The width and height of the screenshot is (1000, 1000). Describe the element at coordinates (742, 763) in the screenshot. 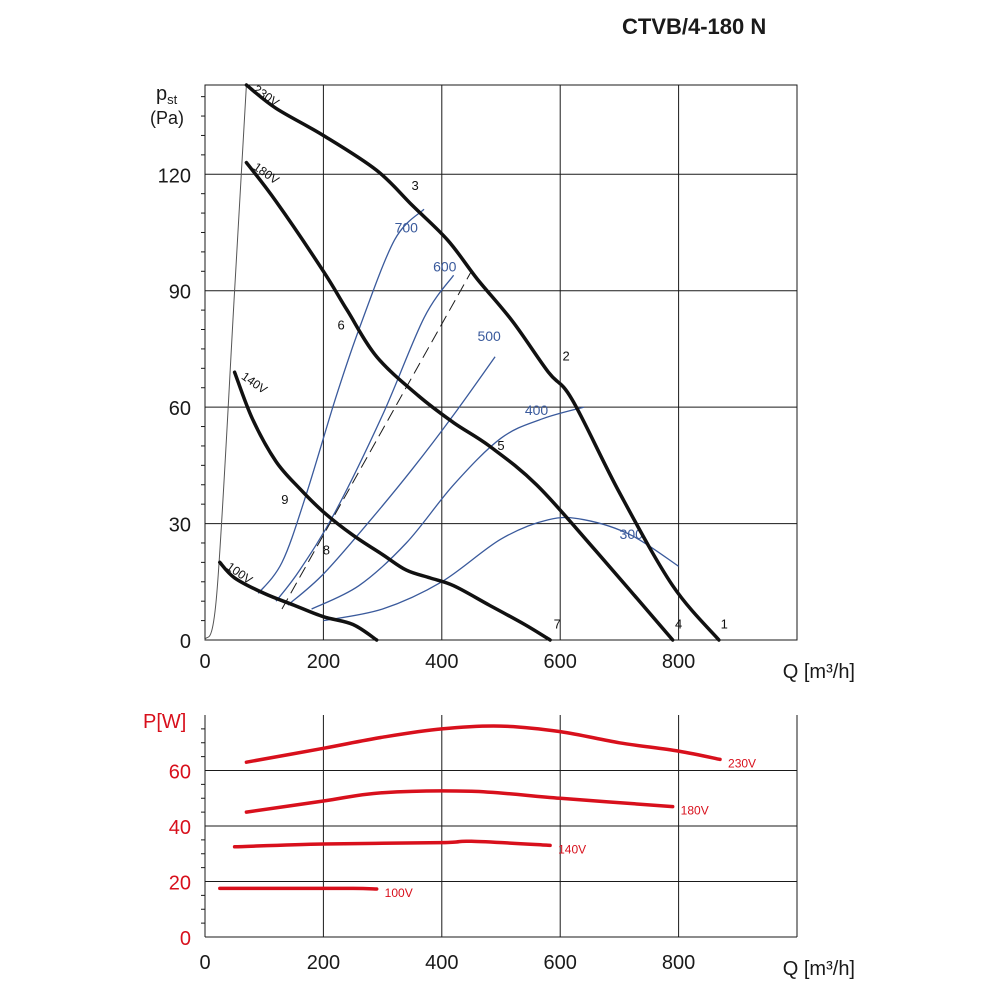

I see `power-curve-label-230V: 230V` at that location.